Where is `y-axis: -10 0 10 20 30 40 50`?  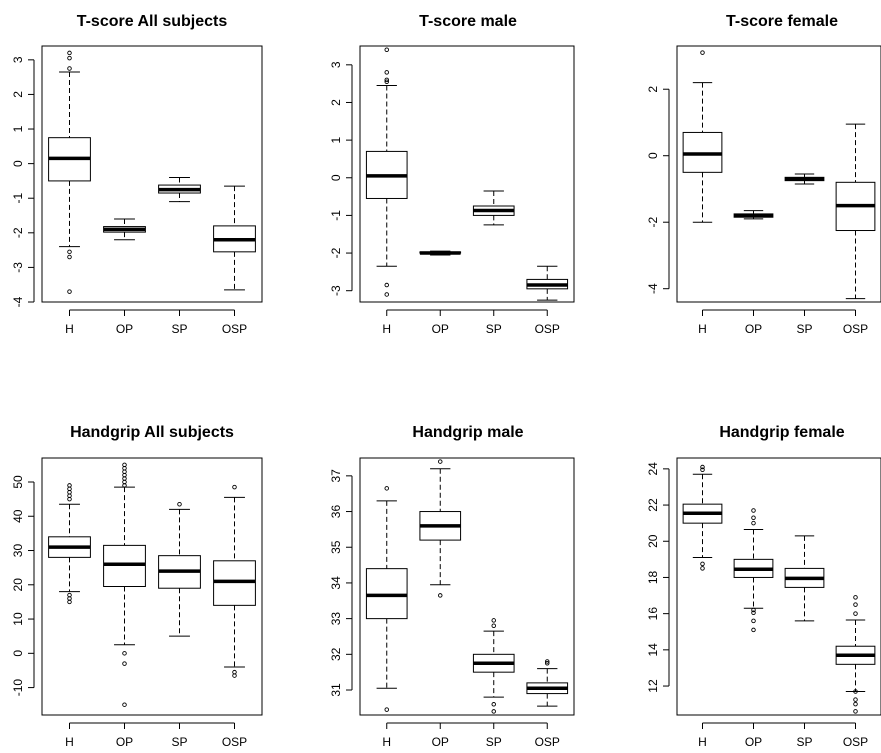 y-axis: -10 0 10 20 30 40 50 is located at coordinates (23, 585).